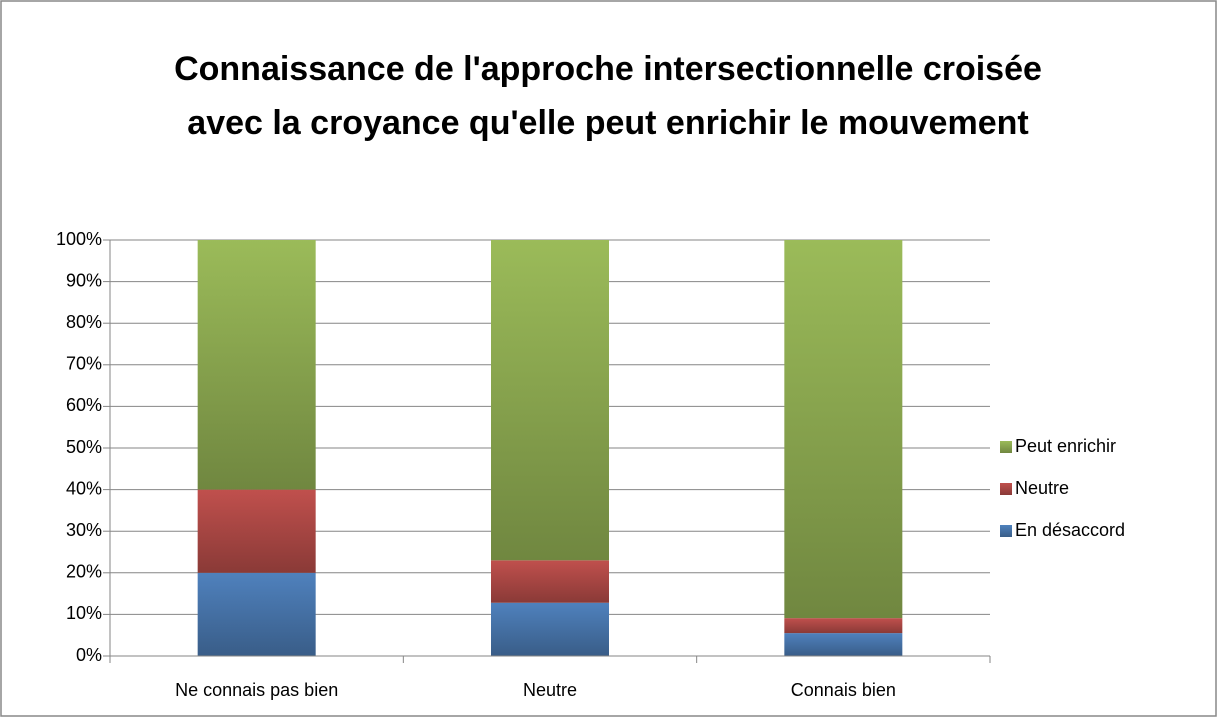 The width and height of the screenshot is (1217, 717). What do you see at coordinates (84, 280) in the screenshot?
I see `y-tick-label: 90%` at bounding box center [84, 280].